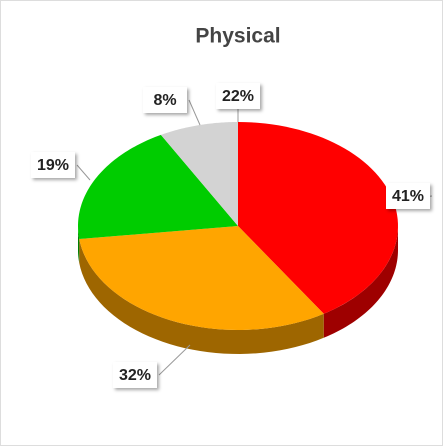  I want to click on chart-title: Physical, so click(237, 36).